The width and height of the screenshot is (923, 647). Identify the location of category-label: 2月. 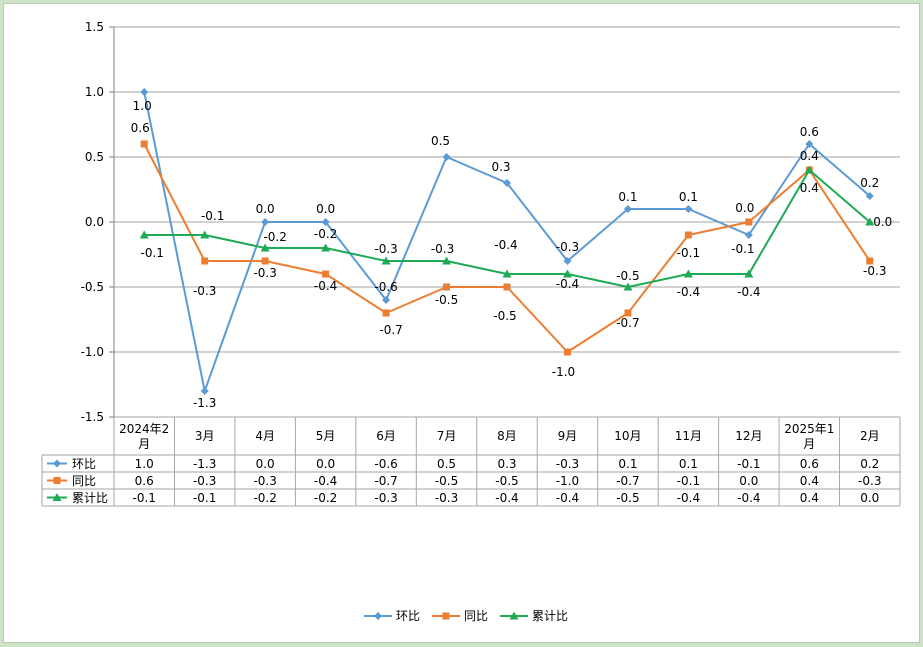
(870, 436).